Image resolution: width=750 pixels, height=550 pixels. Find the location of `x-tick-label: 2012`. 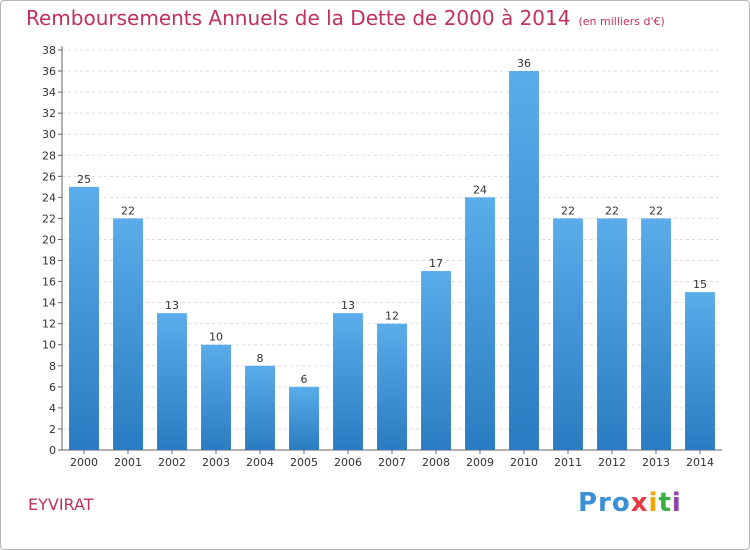

x-tick-label: 2012 is located at coordinates (612, 462).